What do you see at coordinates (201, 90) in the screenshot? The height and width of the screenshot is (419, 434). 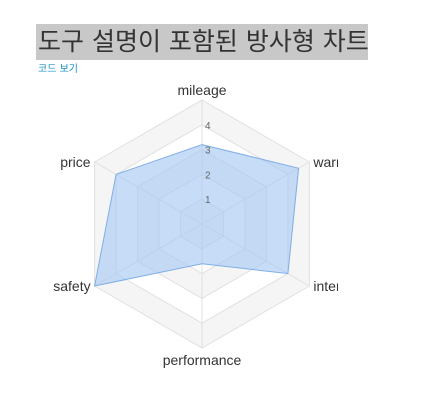 I see `axis-label-mileage: mileage` at bounding box center [201, 90].